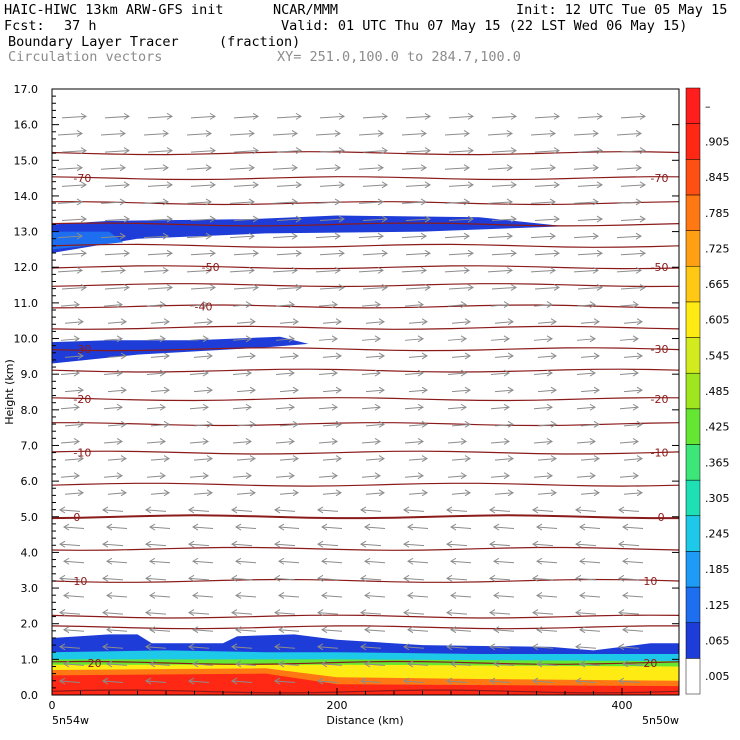  Describe the element at coordinates (82, 399) in the screenshot. I see `isotherm-label: -20` at that location.